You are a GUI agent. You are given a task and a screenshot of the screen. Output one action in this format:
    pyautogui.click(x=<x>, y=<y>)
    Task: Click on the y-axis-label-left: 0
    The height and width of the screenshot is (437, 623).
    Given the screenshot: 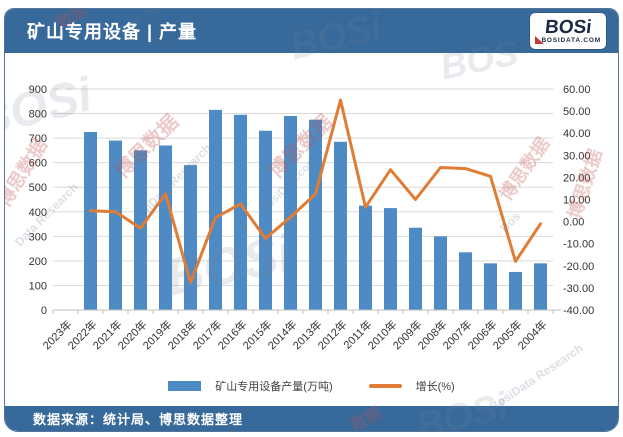 What is the action you would take?
    pyautogui.click(x=44, y=311)
    